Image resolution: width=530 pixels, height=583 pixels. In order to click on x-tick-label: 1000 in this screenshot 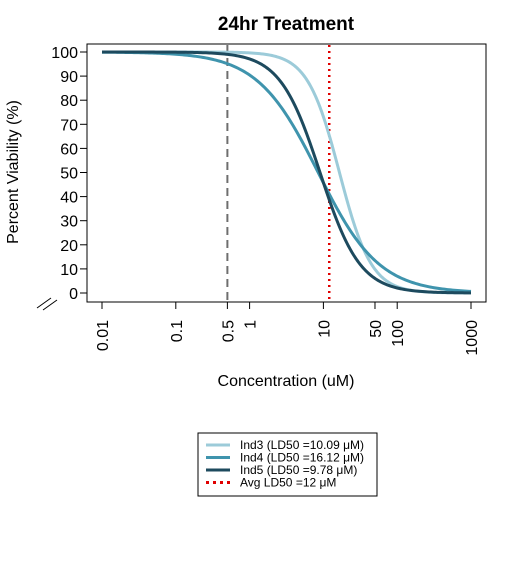, I will do `click(472, 338)`.